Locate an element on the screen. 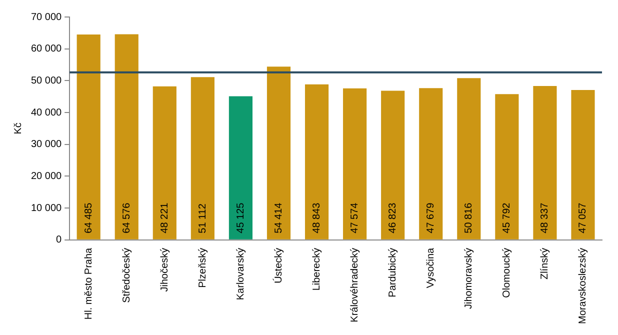  x-tick-label: Vysočina is located at coordinates (431, 267).